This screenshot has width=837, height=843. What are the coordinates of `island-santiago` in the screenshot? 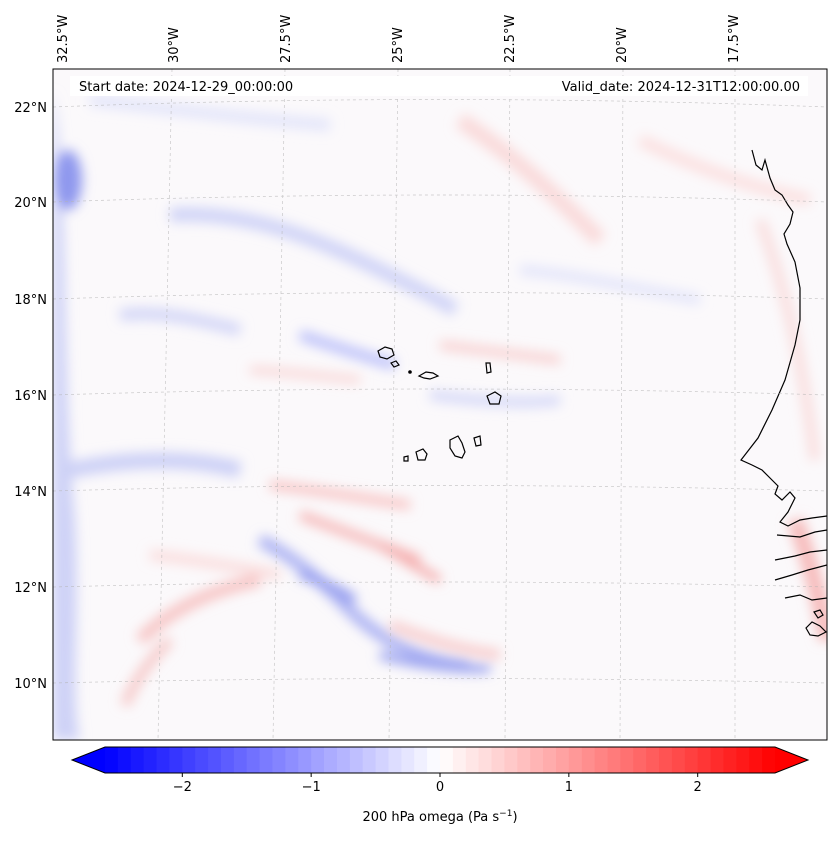 It's located at (457, 447).